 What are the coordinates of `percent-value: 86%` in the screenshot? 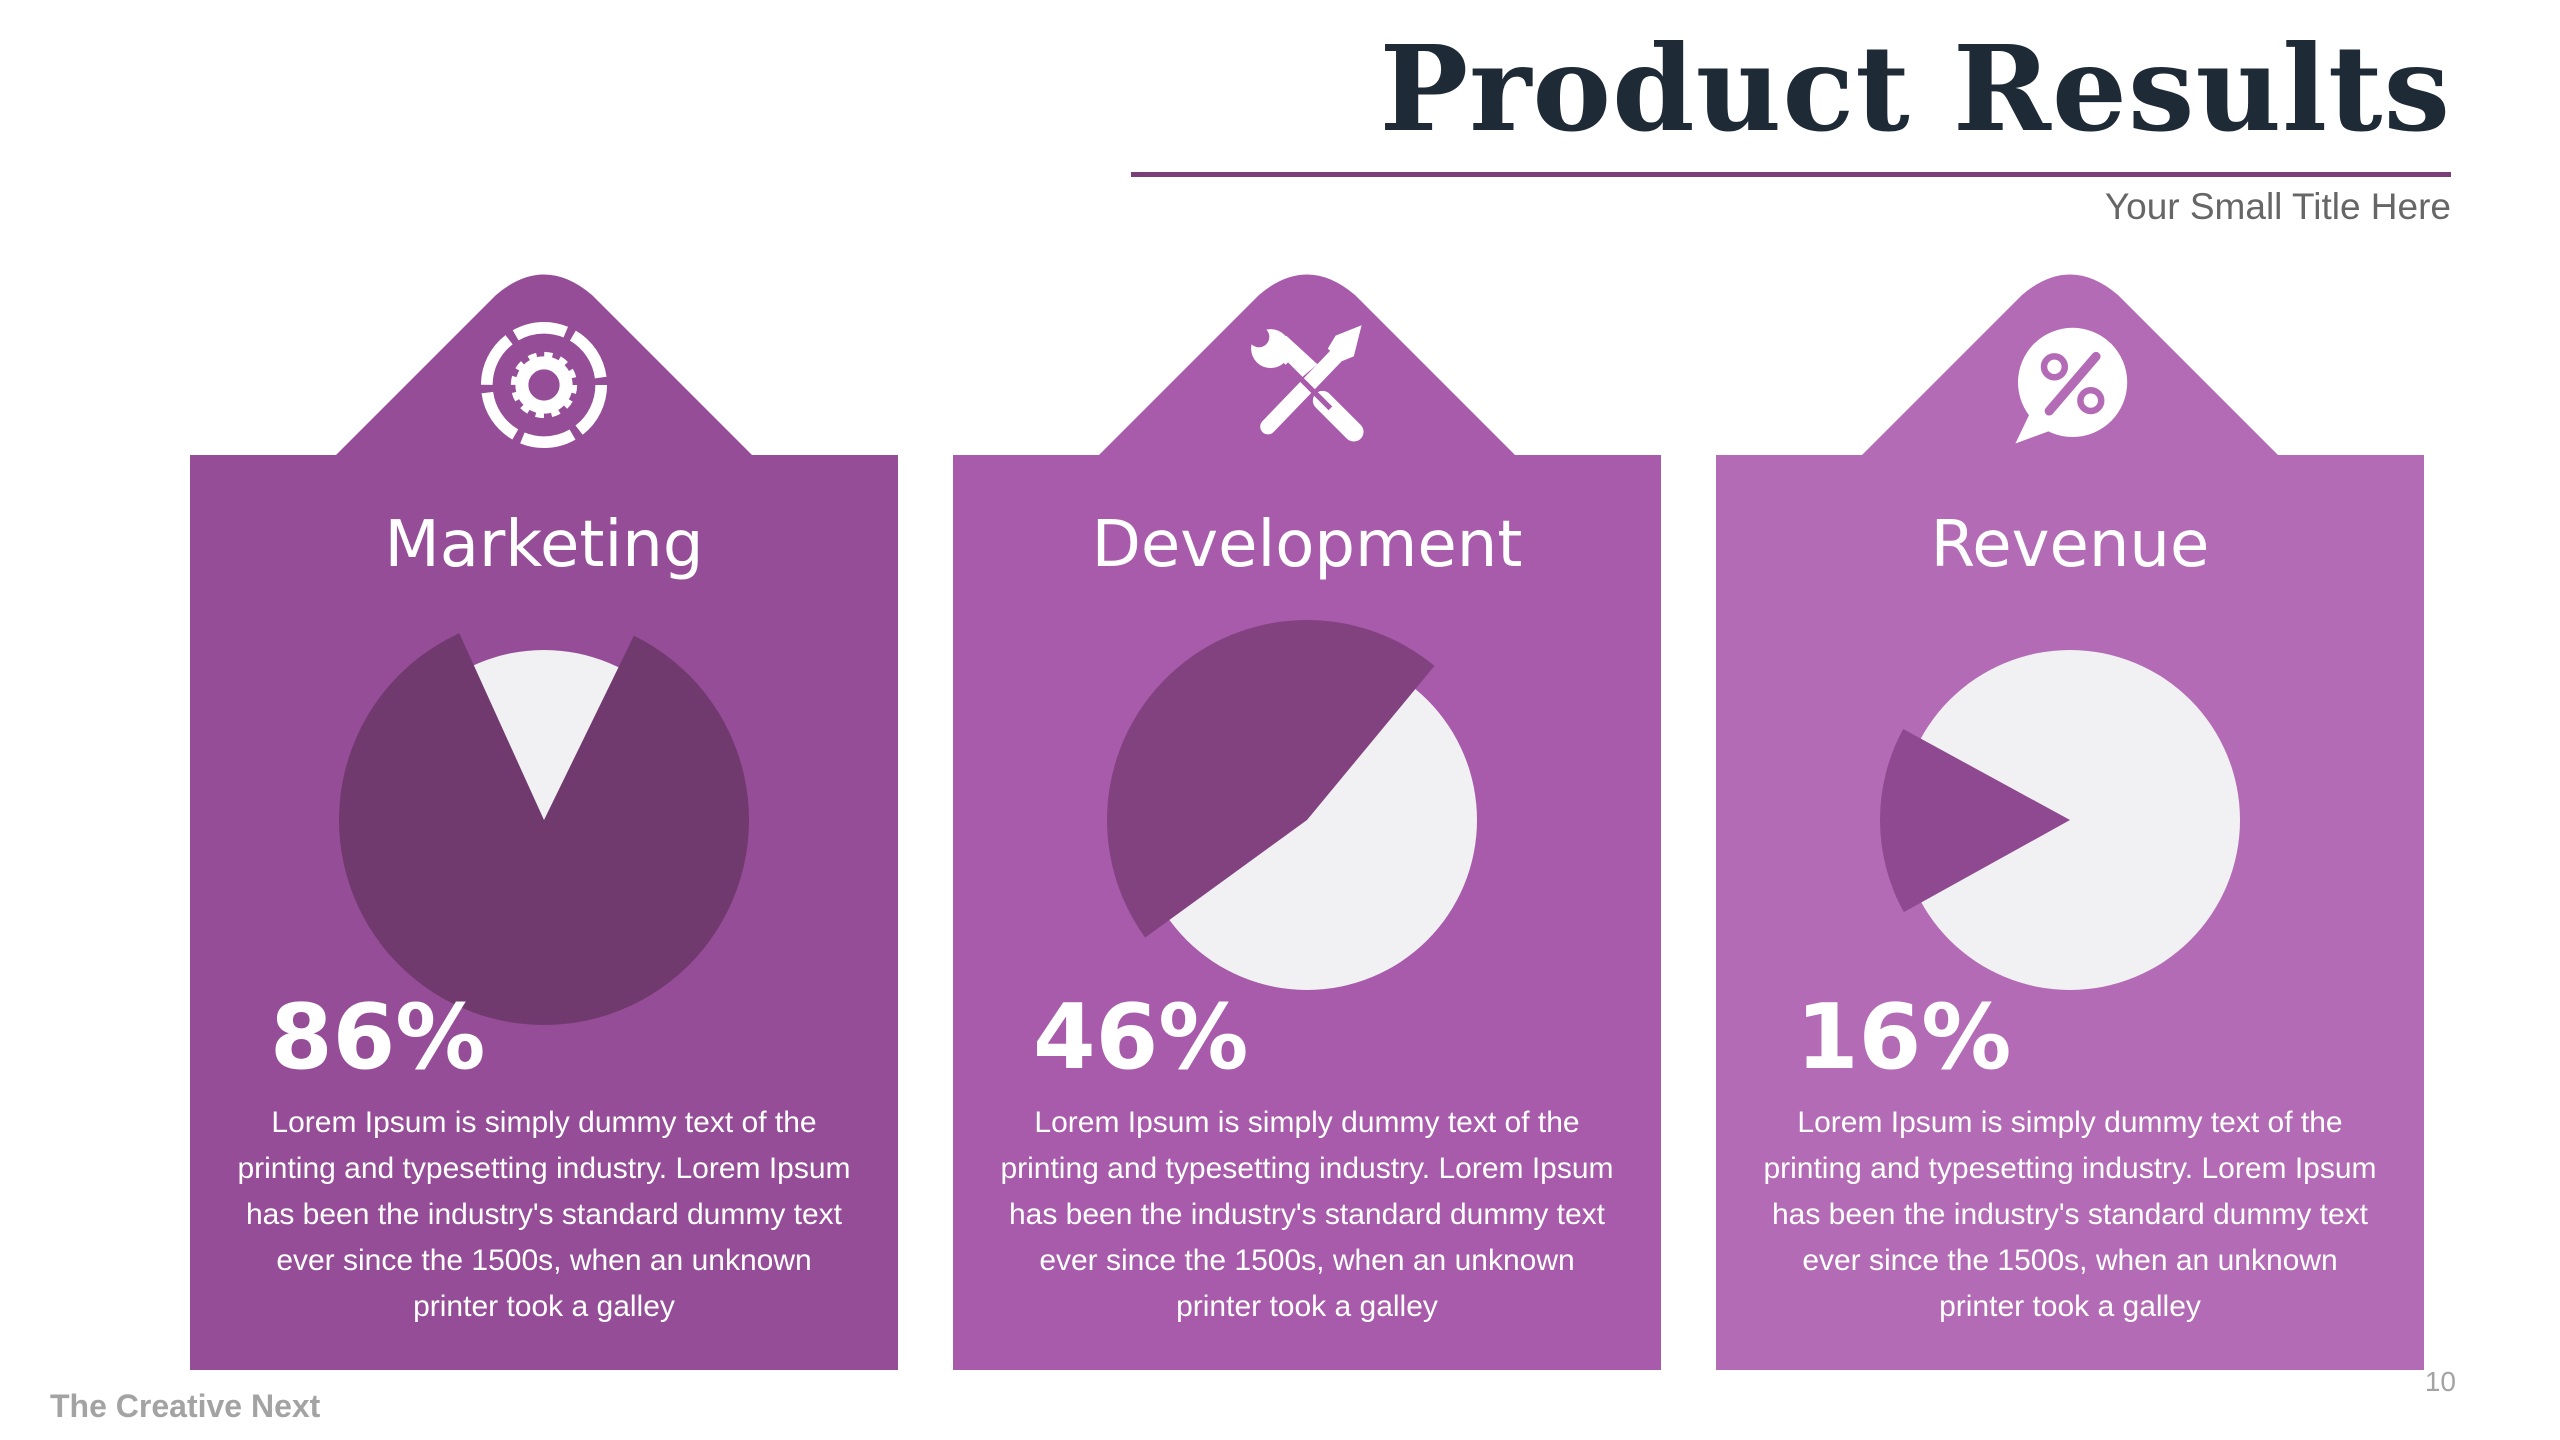 It's located at (378, 1037).